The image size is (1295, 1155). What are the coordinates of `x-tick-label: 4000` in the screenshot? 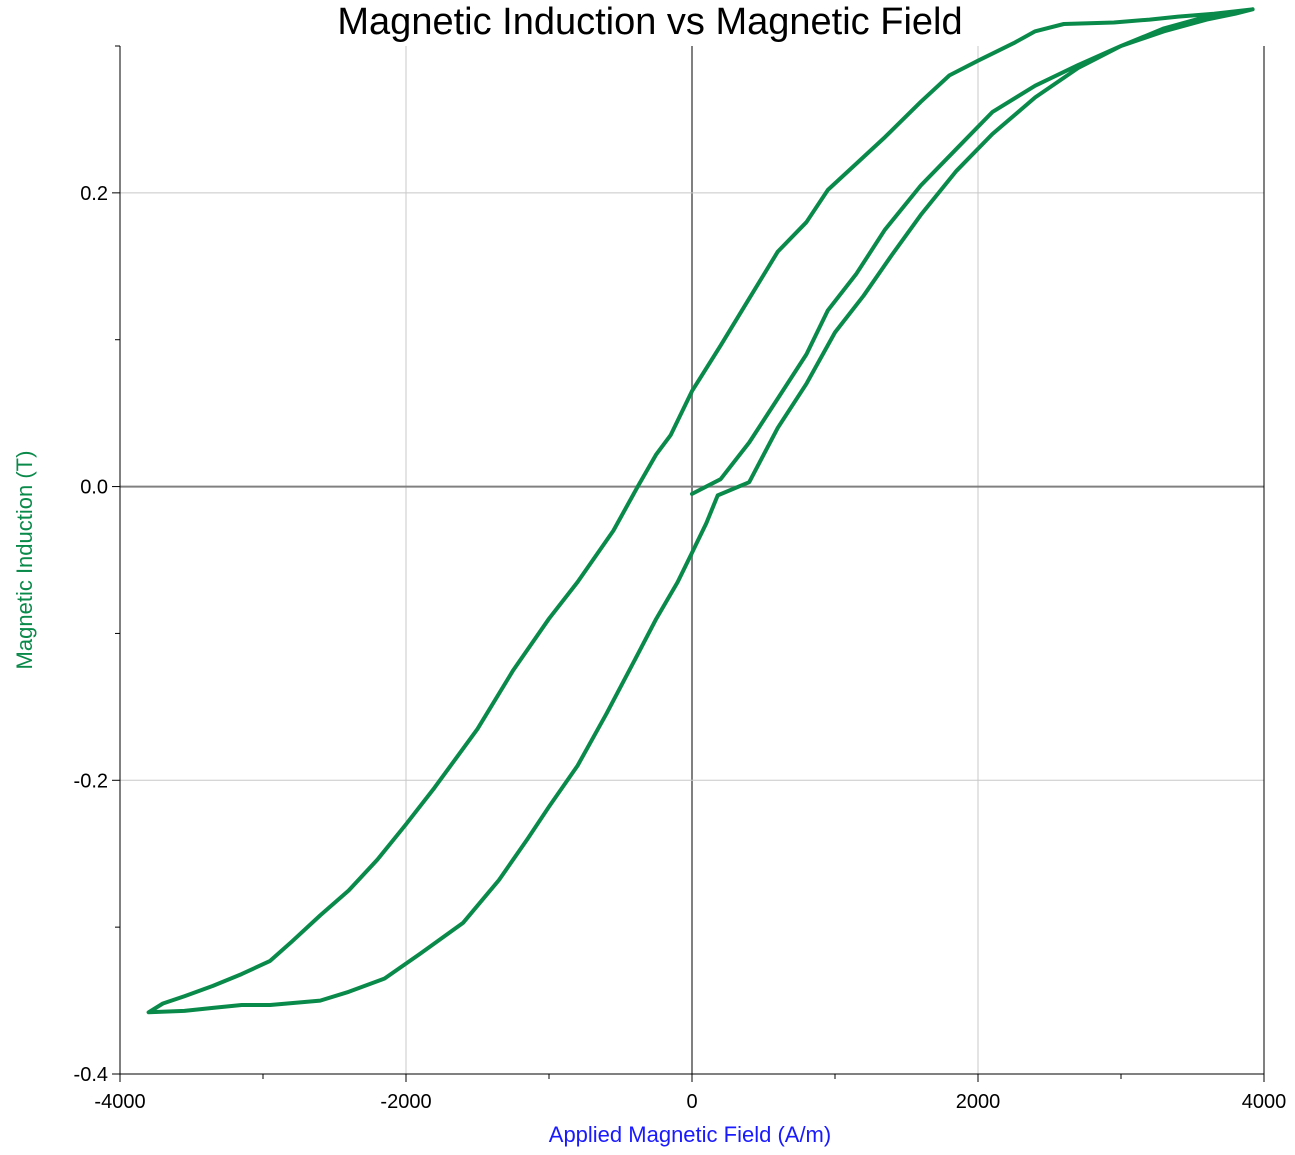 It's located at (1264, 1102).